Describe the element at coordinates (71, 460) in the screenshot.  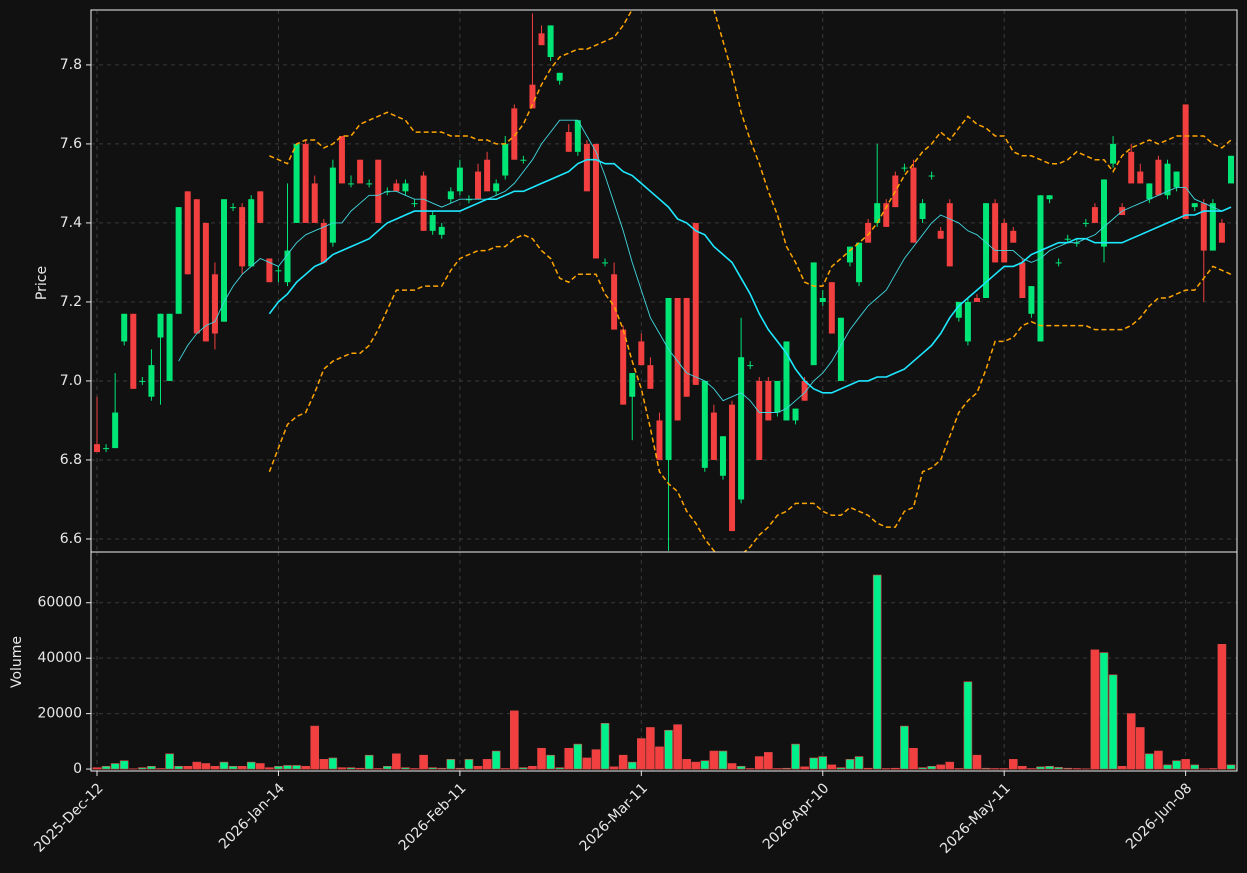
I see `y-tick-label: 6.8` at that location.